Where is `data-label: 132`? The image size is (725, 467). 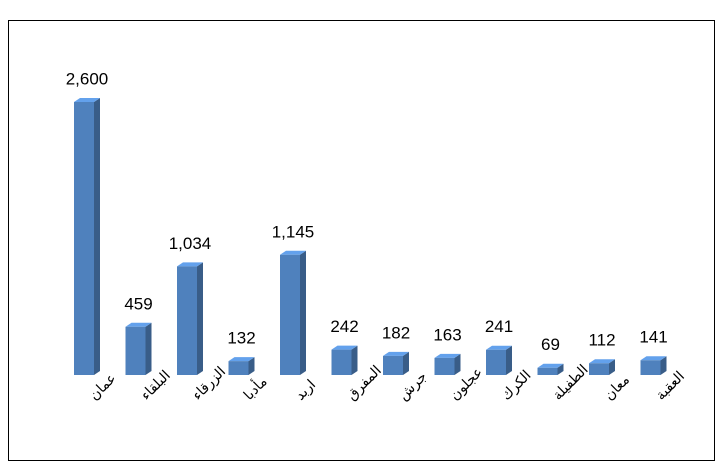 data-label: 132 is located at coordinates (241, 338).